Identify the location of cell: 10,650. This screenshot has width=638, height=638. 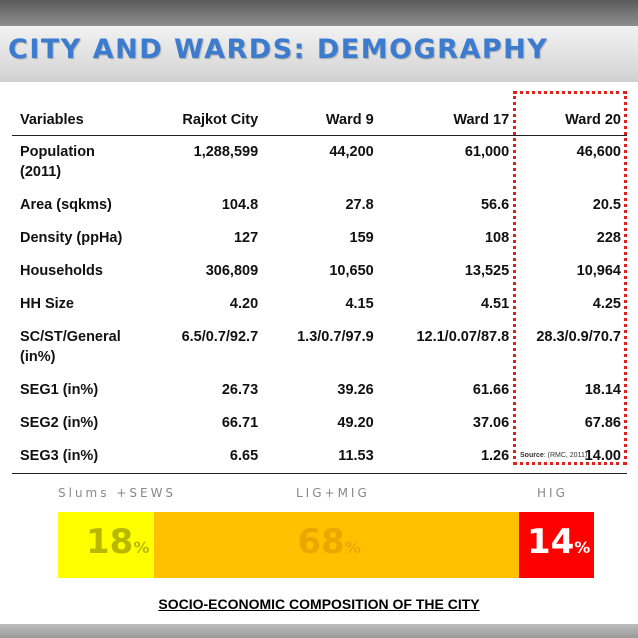
(351, 270).